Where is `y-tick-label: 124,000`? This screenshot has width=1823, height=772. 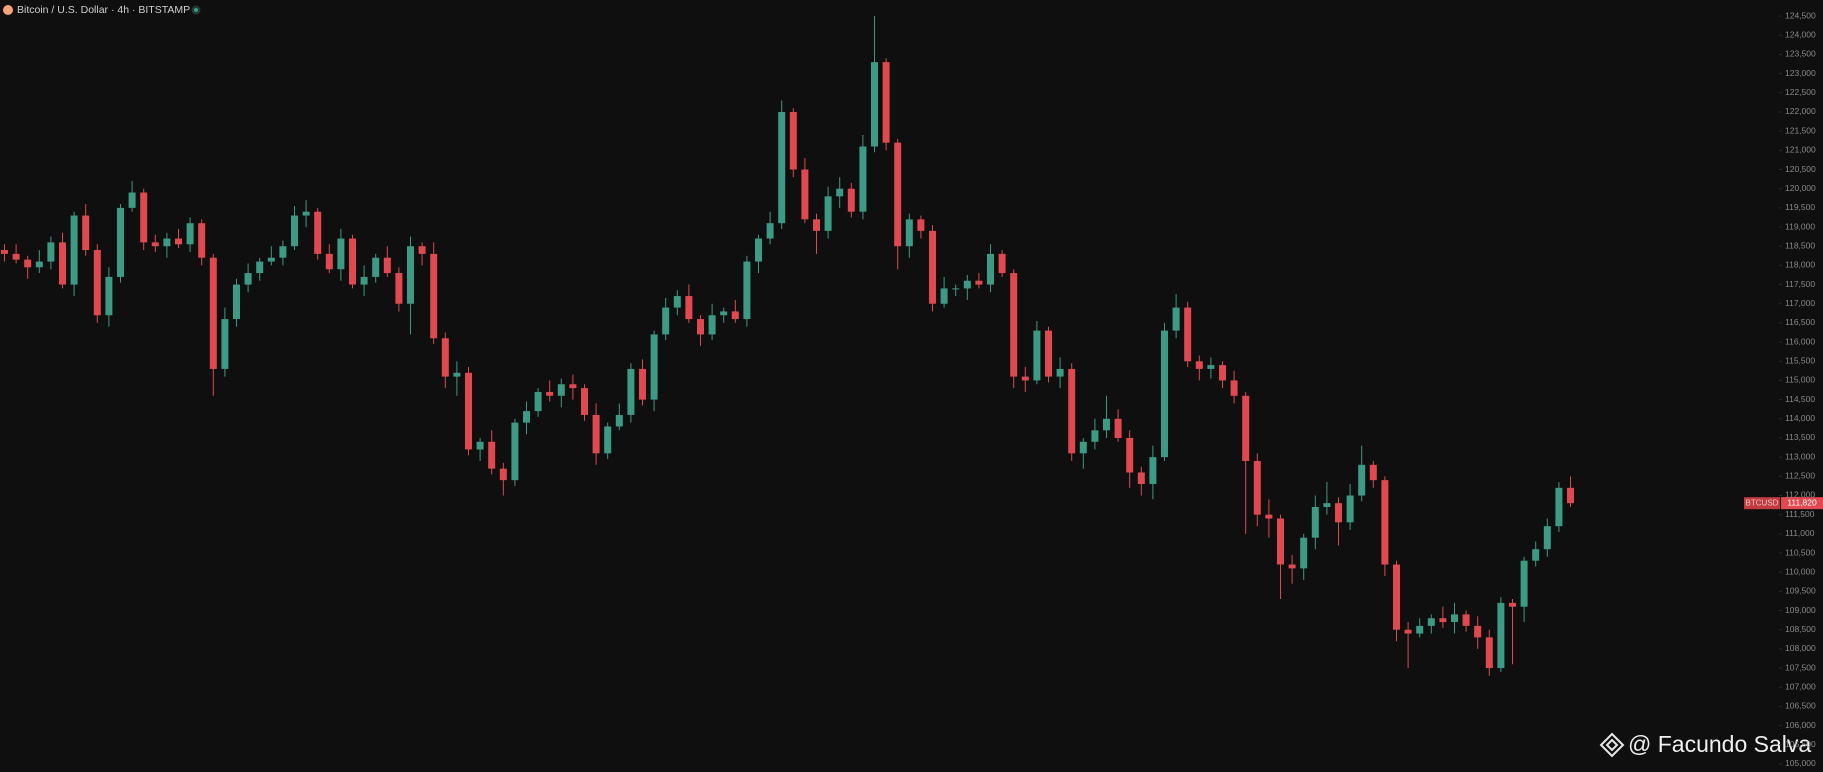
y-tick-label: 124,000 is located at coordinates (1800, 35).